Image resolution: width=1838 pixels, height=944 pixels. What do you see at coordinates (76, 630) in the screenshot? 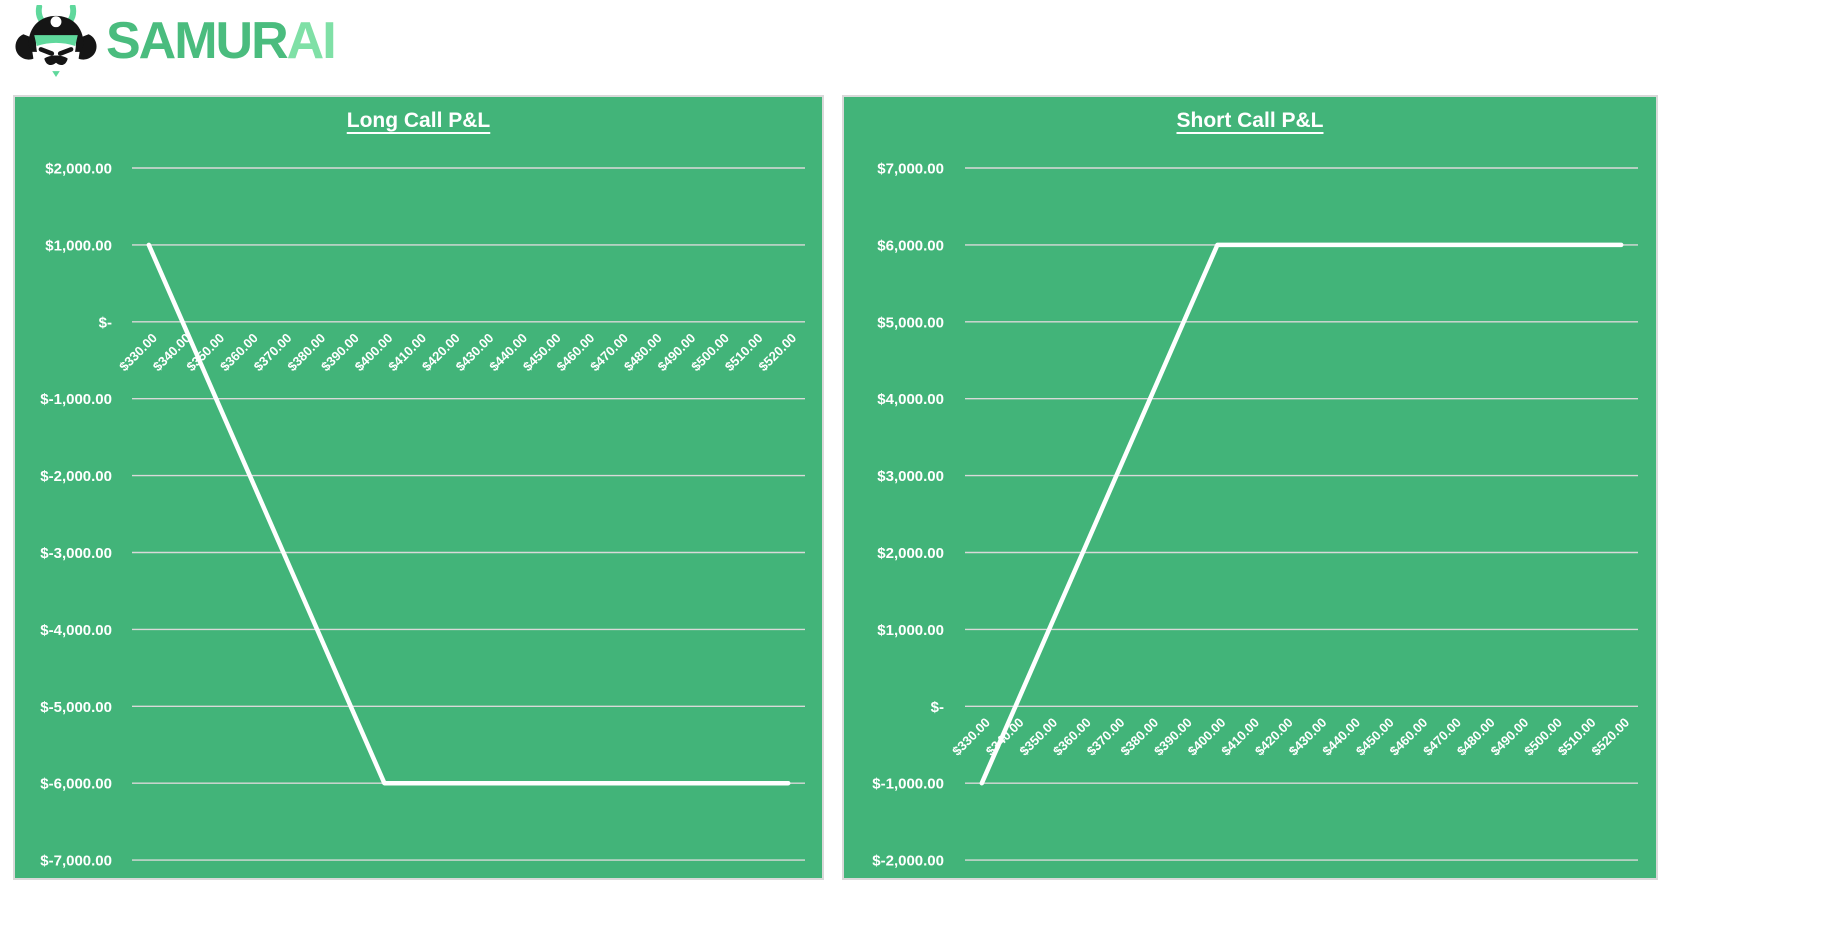
I see `y-tick-label: $-4,000.00` at bounding box center [76, 630].